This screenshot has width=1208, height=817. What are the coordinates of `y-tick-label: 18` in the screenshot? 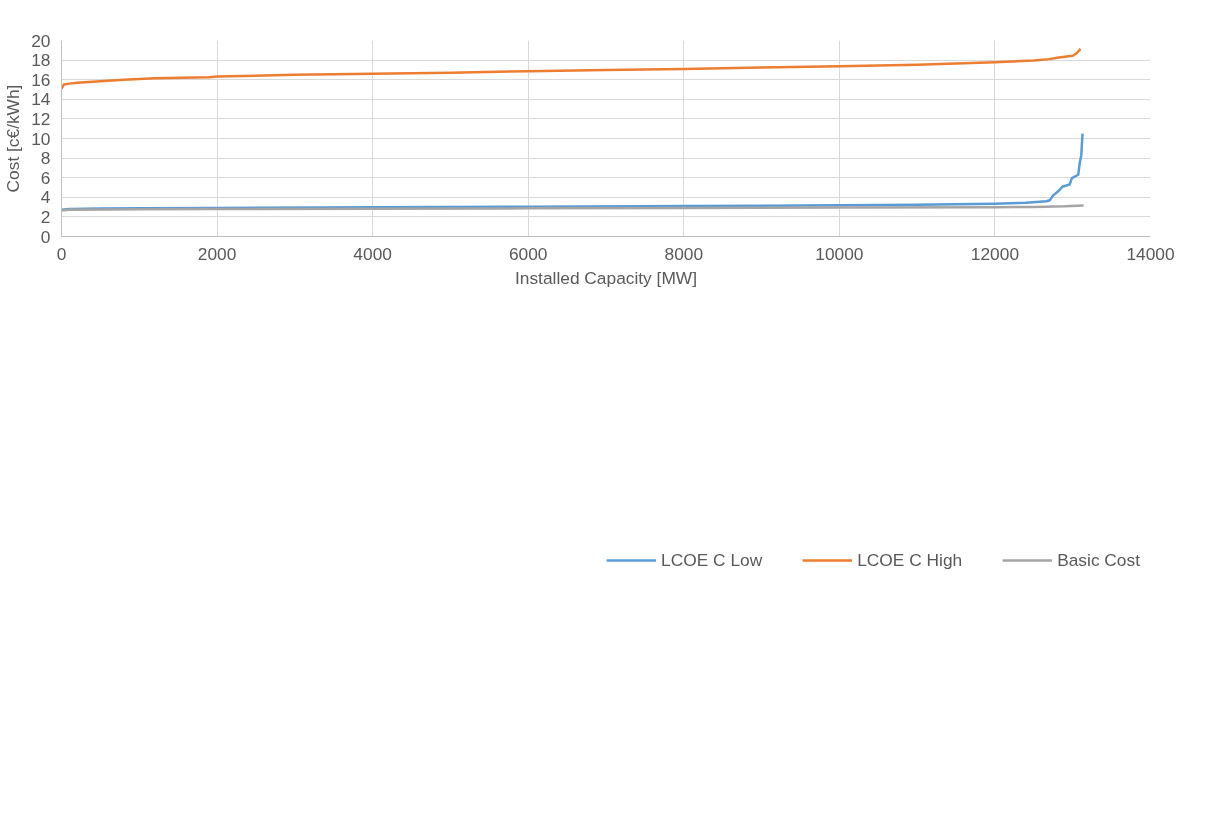 It's located at (41, 60).